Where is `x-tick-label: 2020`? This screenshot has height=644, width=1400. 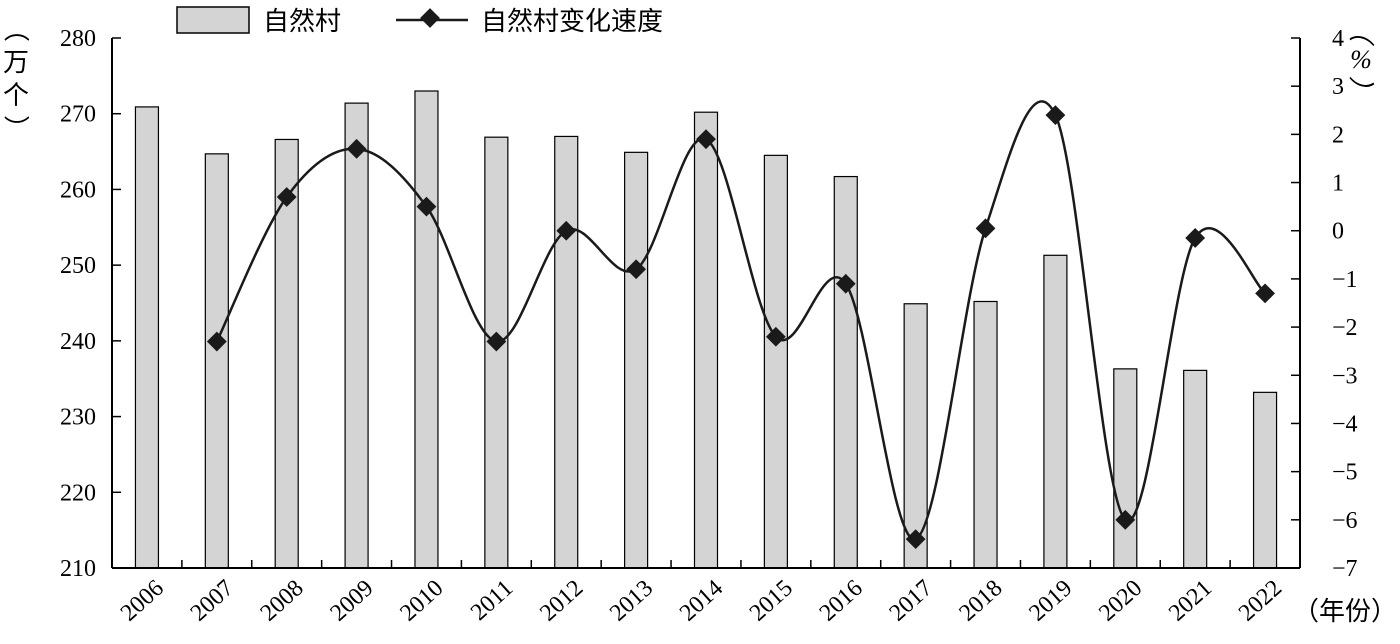 x-tick-label: 2020 is located at coordinates (1120, 600).